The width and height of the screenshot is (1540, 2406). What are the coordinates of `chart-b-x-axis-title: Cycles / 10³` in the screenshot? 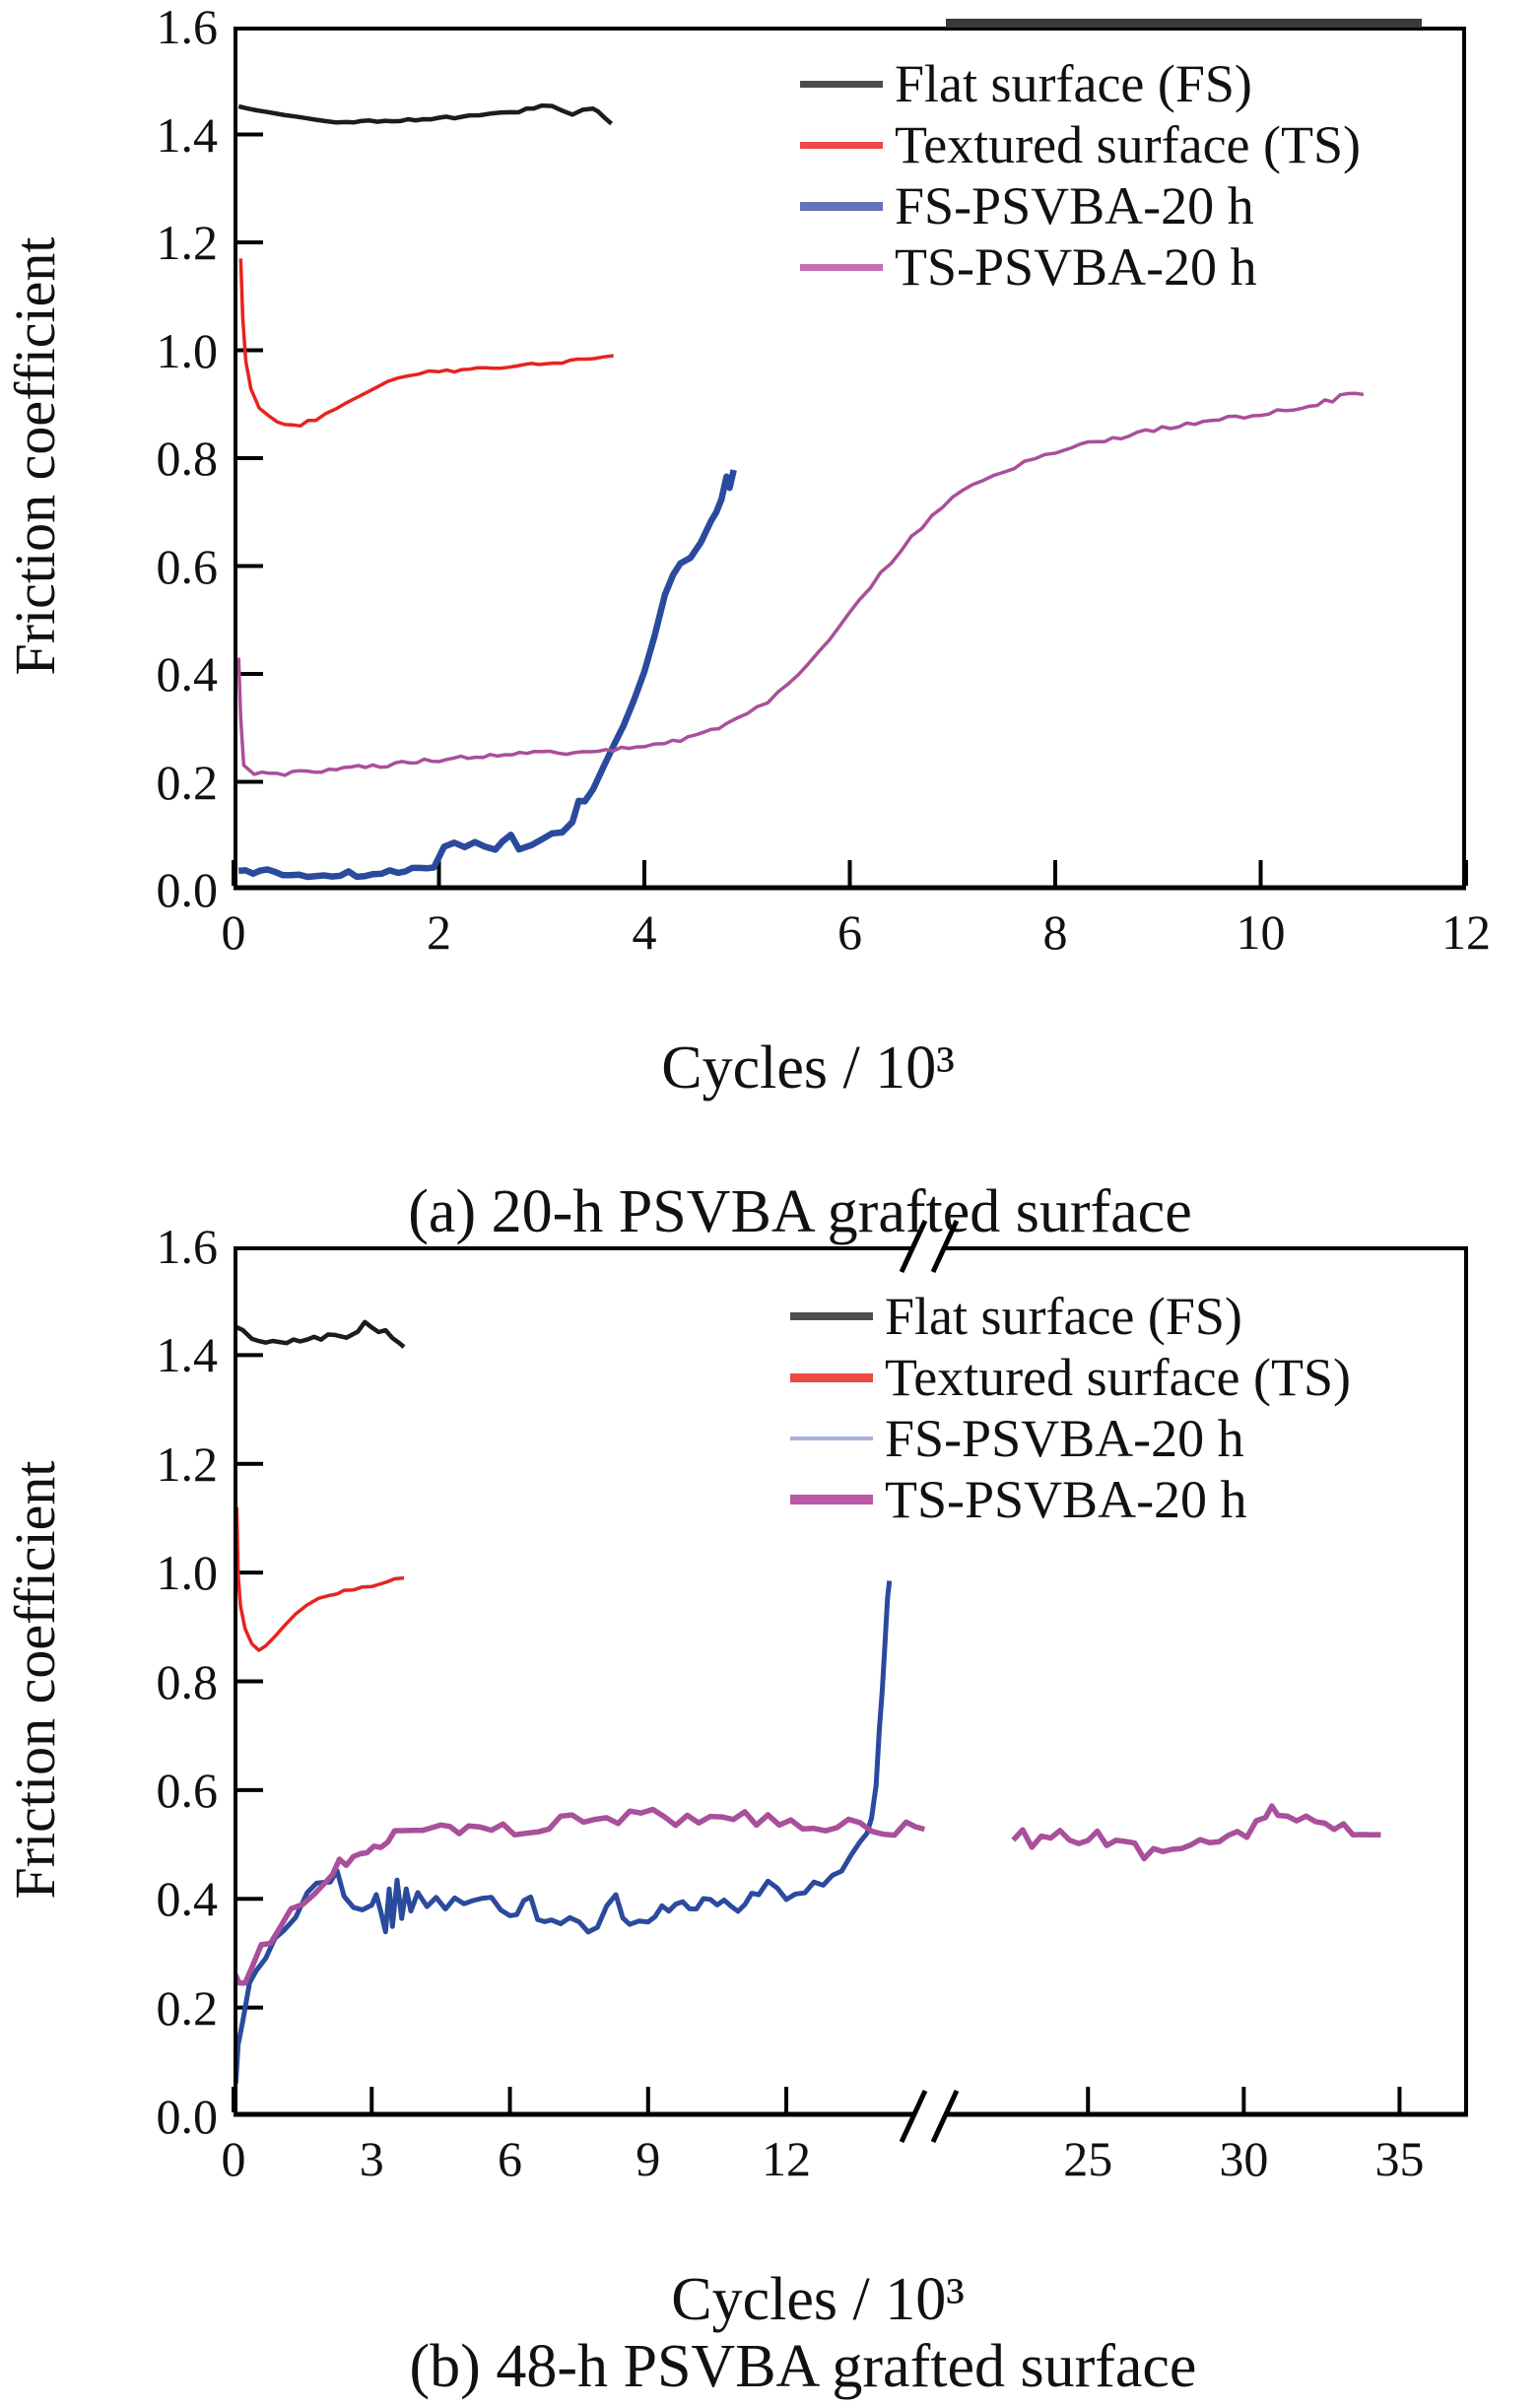 It's located at (818, 2299).